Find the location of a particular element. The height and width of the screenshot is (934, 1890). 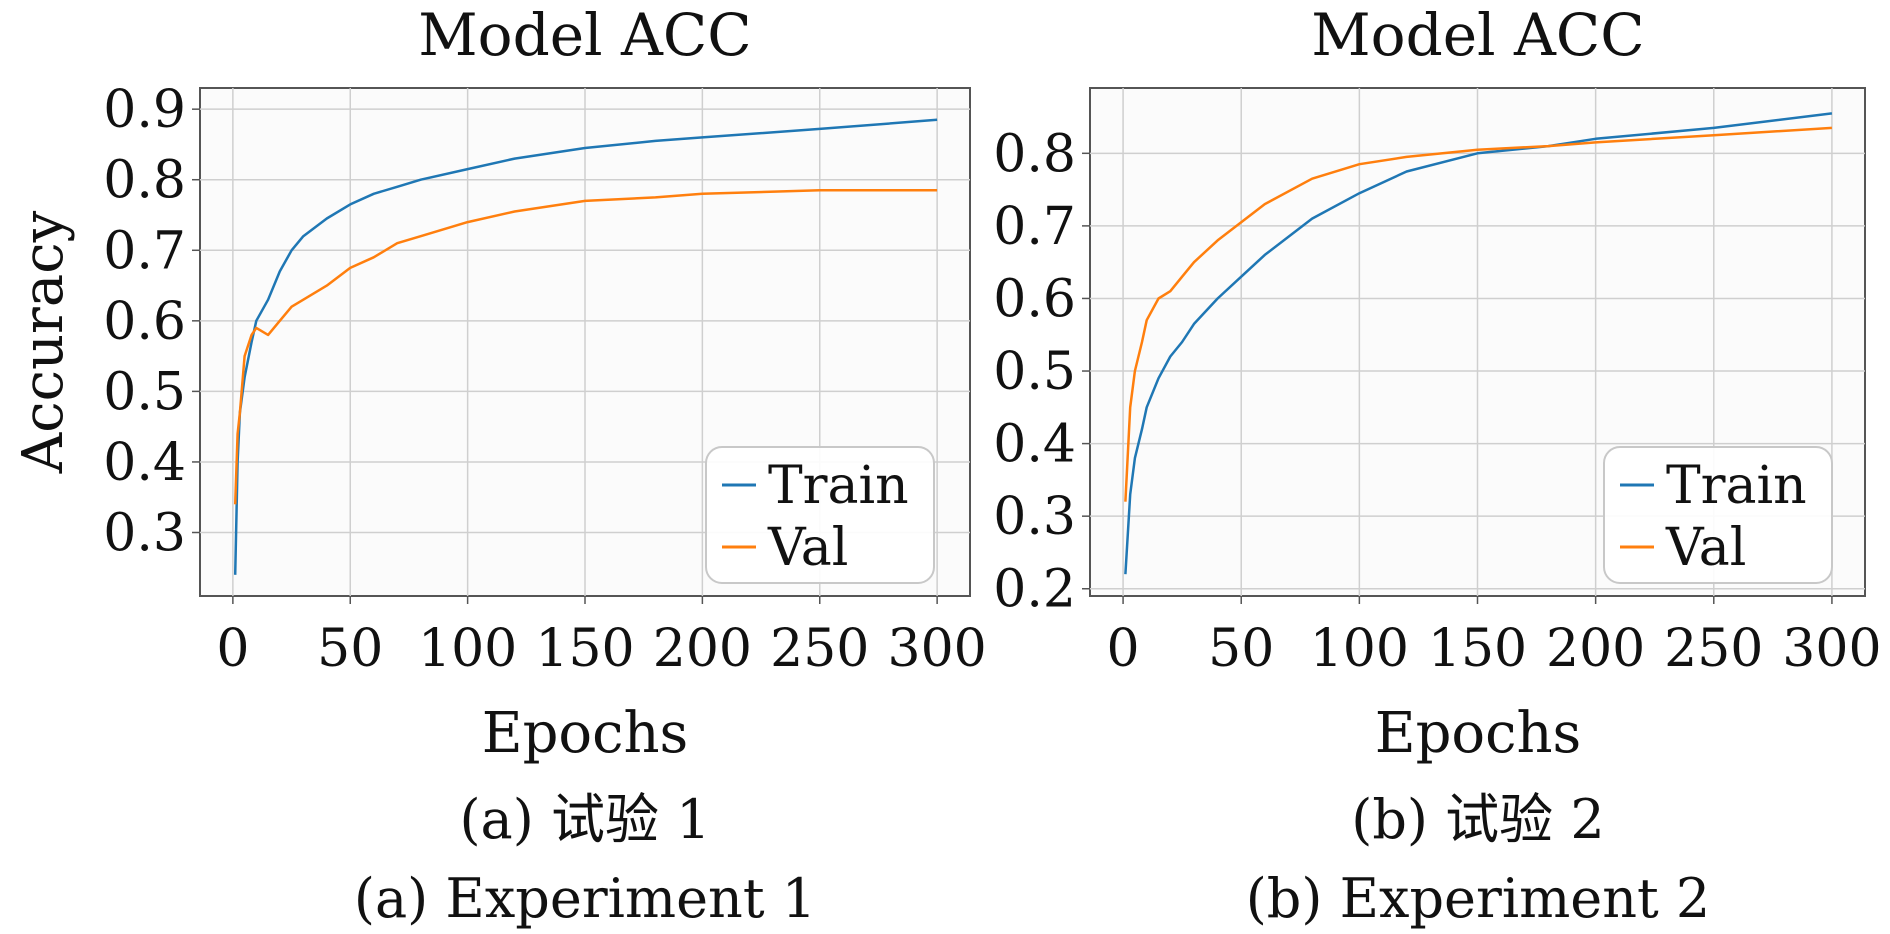

caption-cn: (b) 试验 2 is located at coordinates (1477, 819).